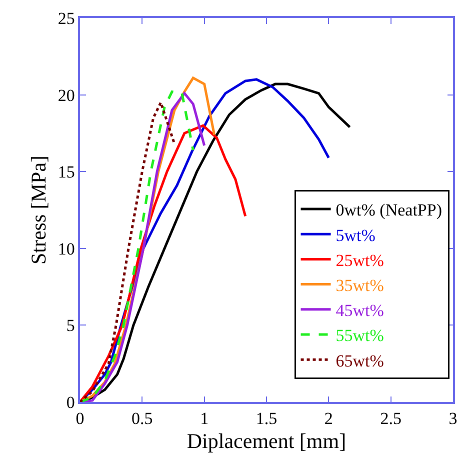 Image resolution: width=465 pixels, height=461 pixels. Describe the element at coordinates (142, 418) in the screenshot. I see `x-tick-label: 0.5` at that location.